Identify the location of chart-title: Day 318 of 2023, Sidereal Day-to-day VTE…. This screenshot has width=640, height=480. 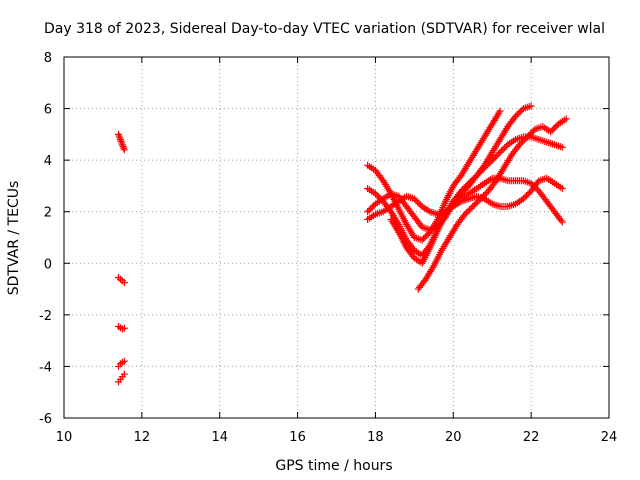
(324, 29).